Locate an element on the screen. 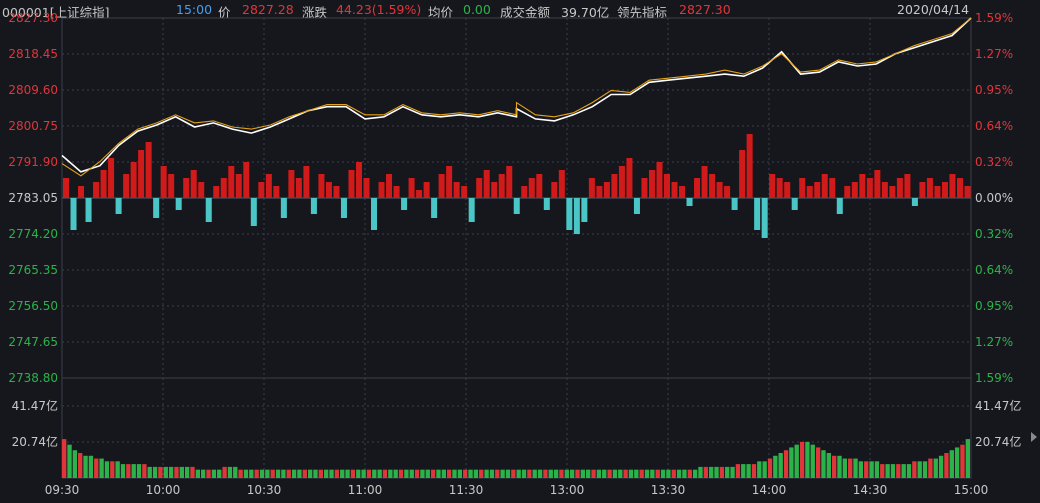  price-value: 2827.28 is located at coordinates (268, 9).